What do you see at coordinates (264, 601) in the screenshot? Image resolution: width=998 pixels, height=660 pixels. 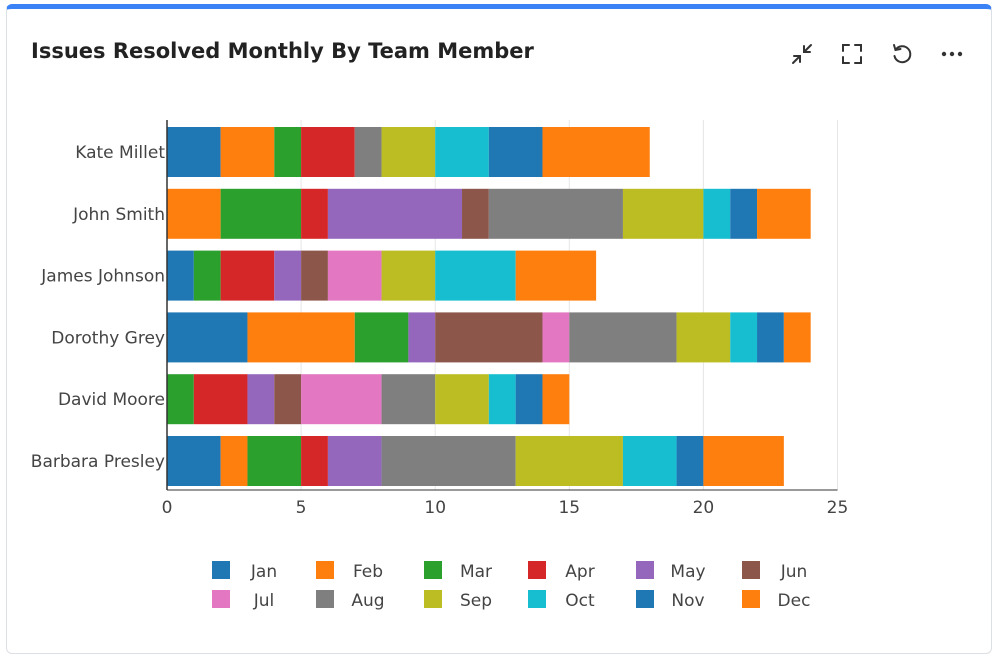 I see `legend-label: Jul` at bounding box center [264, 601].